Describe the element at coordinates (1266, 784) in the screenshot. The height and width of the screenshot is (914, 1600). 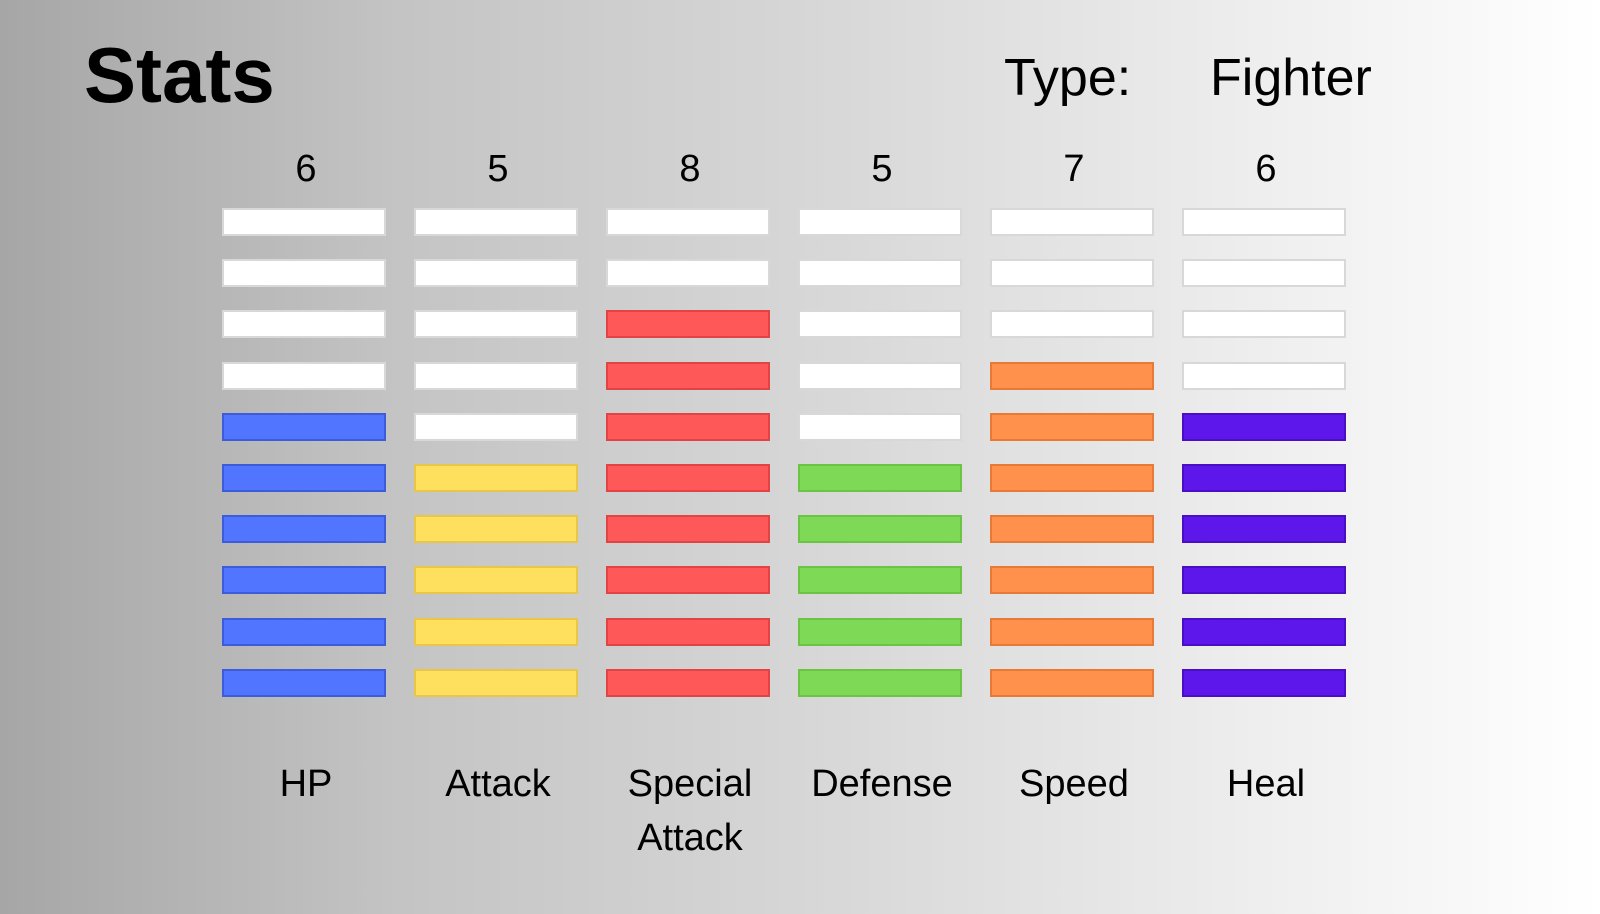
I see `stat-name: Heal` at that location.